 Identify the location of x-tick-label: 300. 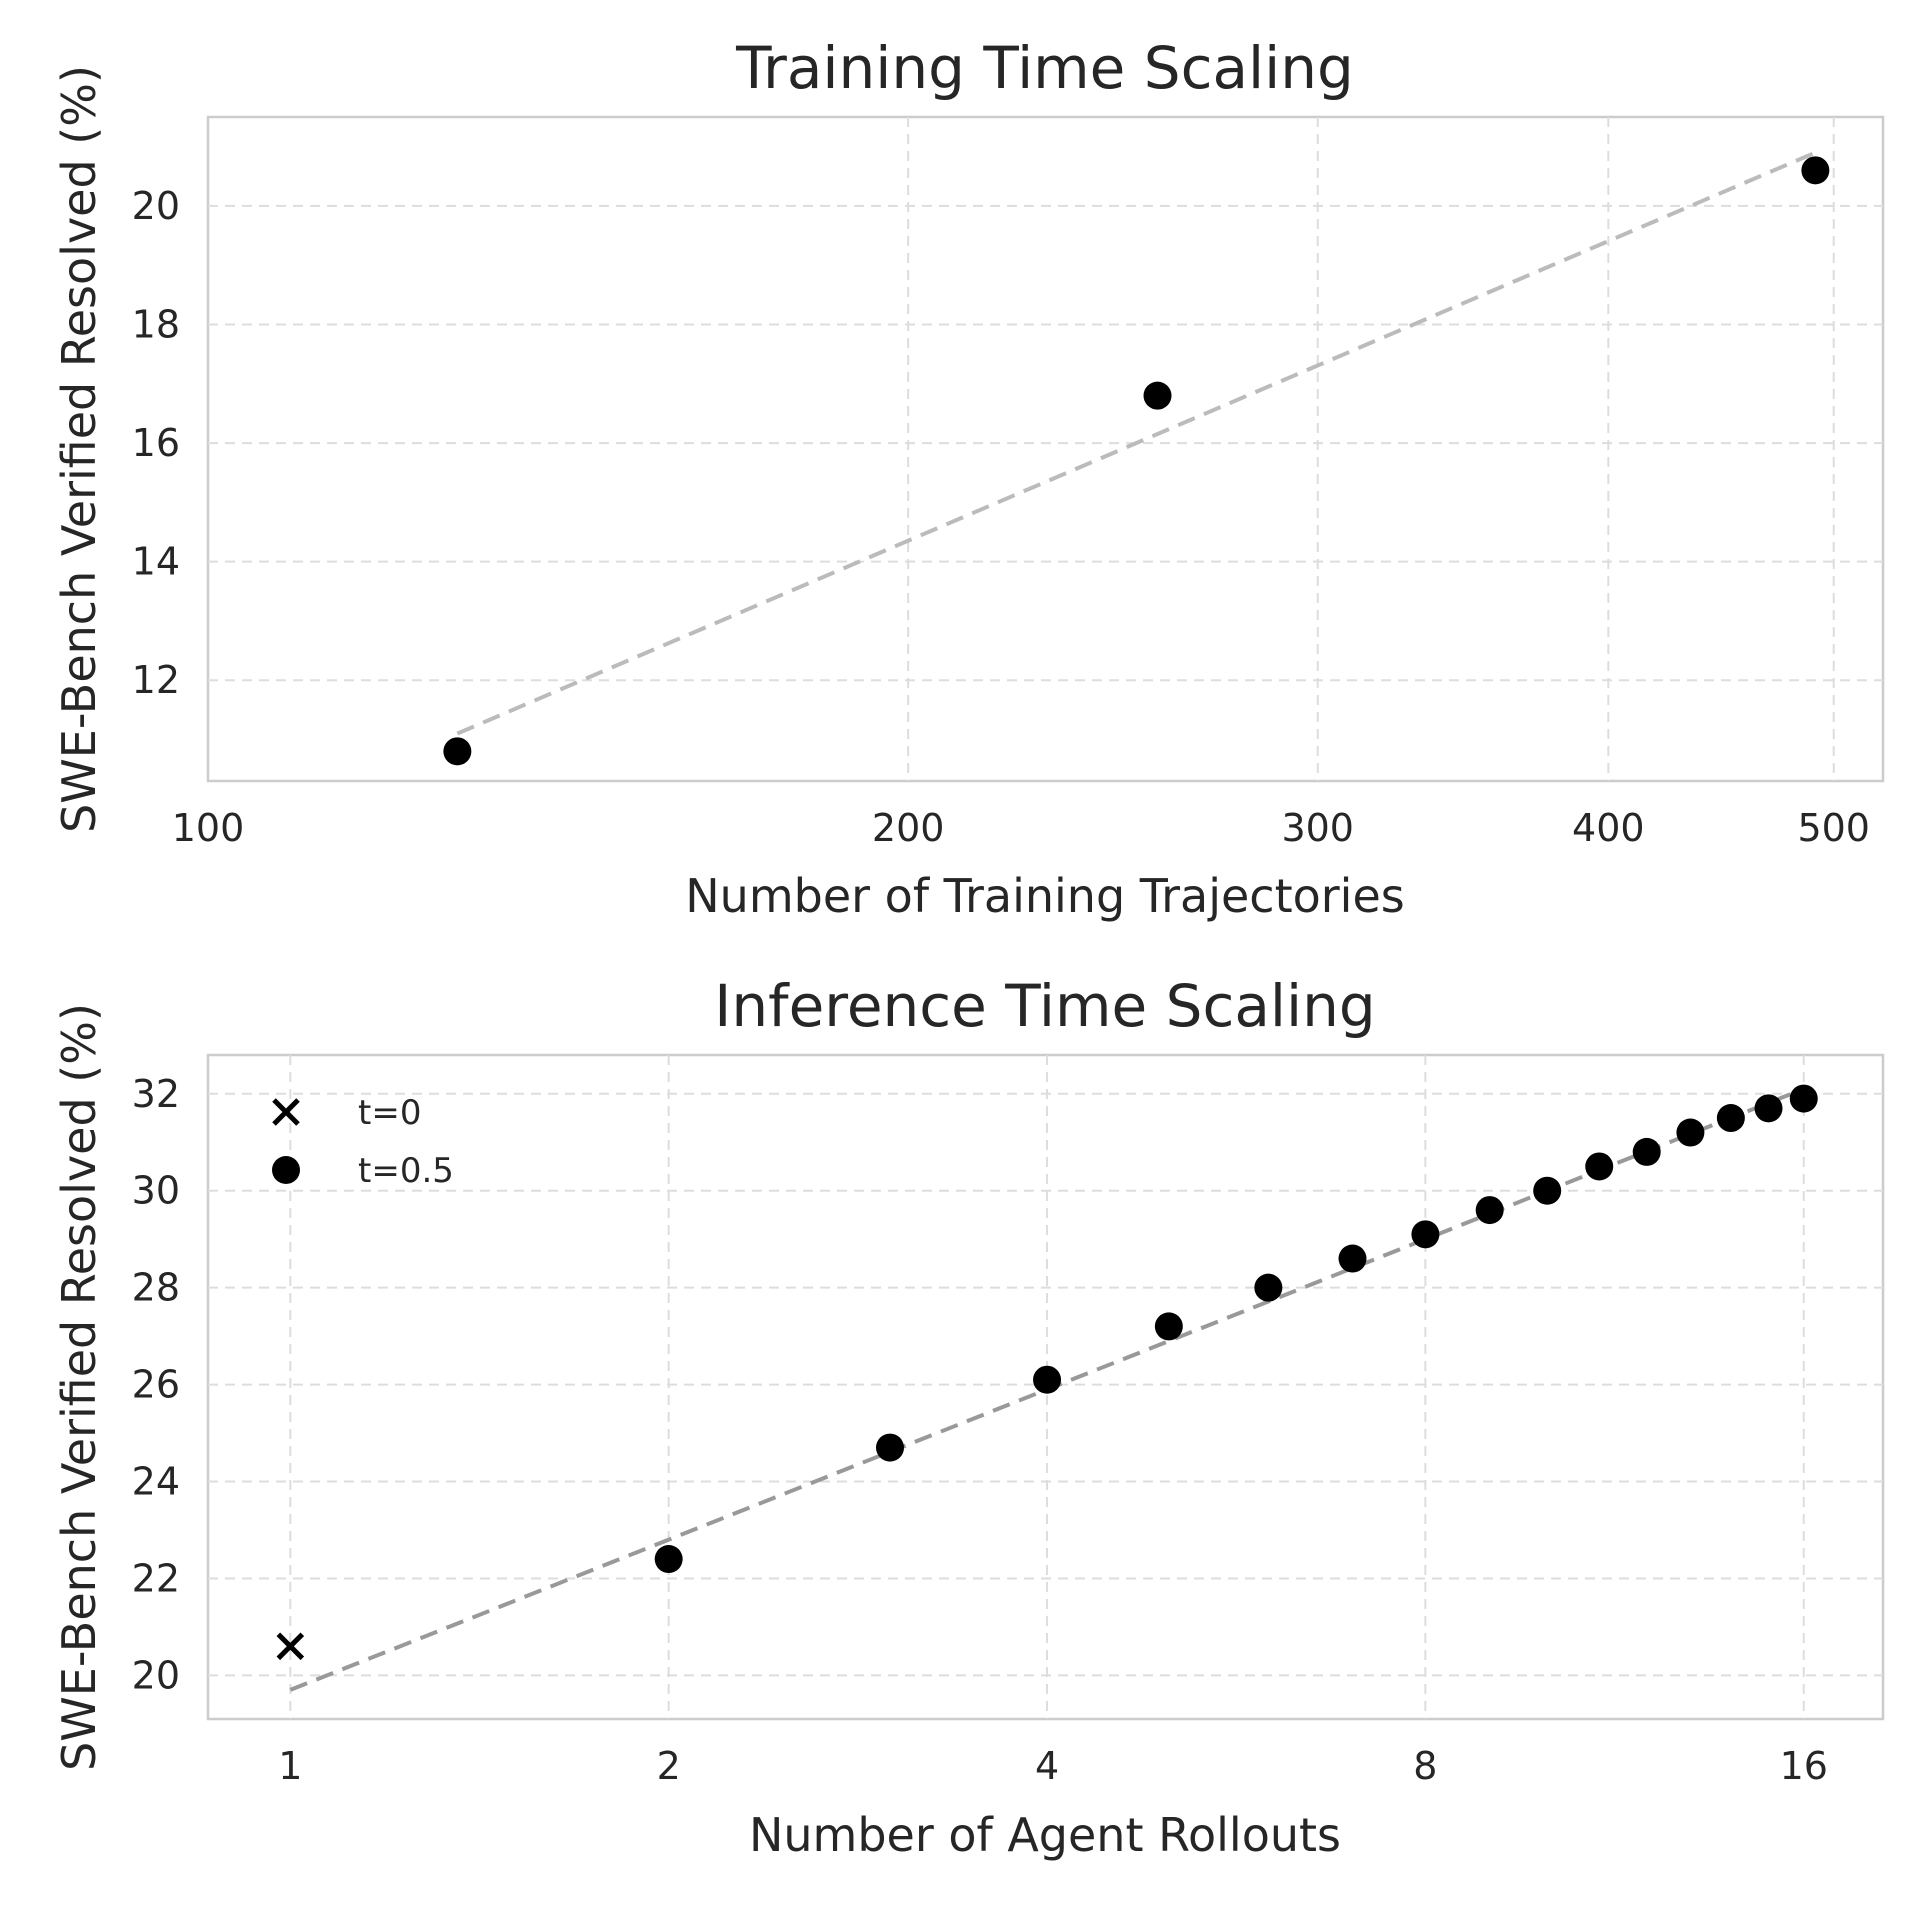
(1317, 828).